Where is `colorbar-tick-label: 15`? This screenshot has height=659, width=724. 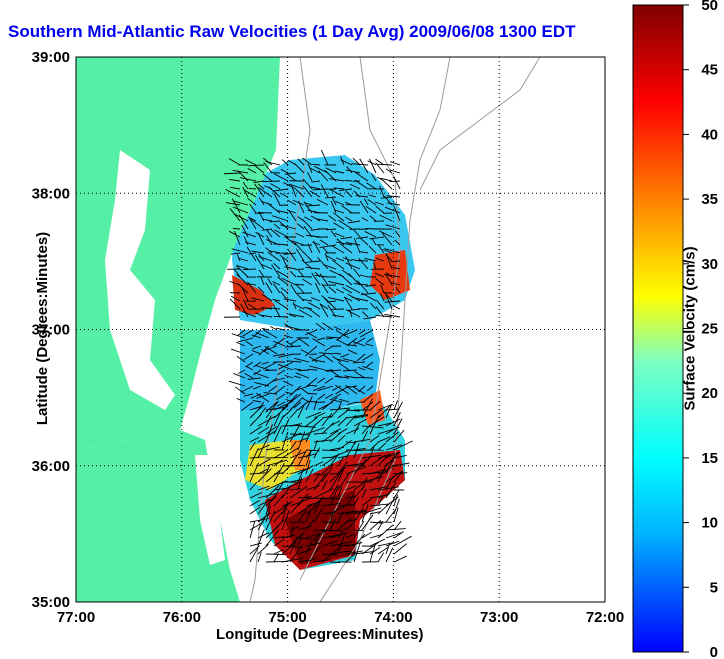 colorbar-tick-label: 15 is located at coordinates (709, 458).